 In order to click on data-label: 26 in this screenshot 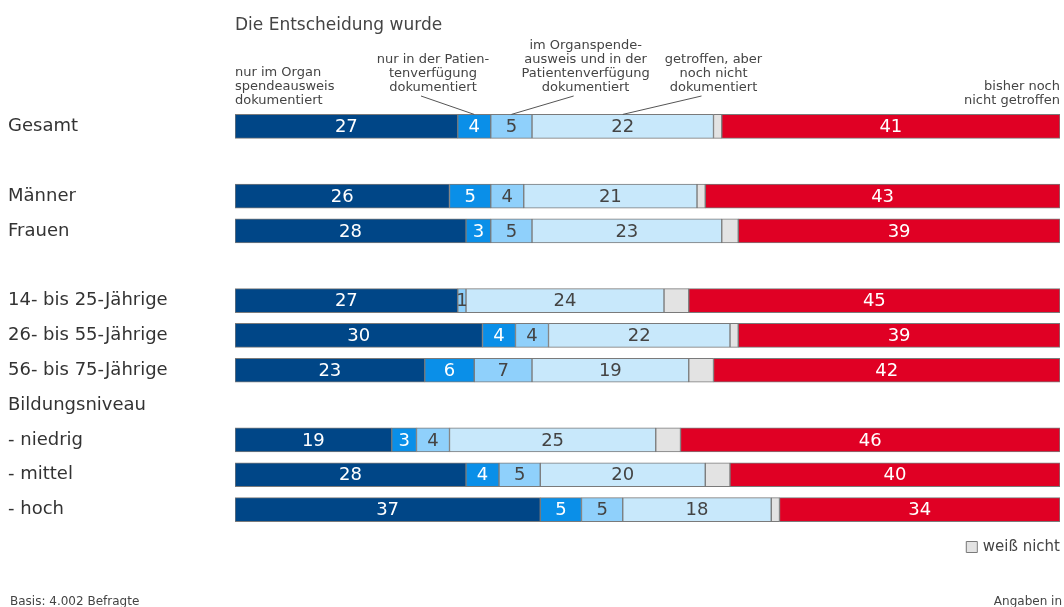, I will do `click(342, 195)`.